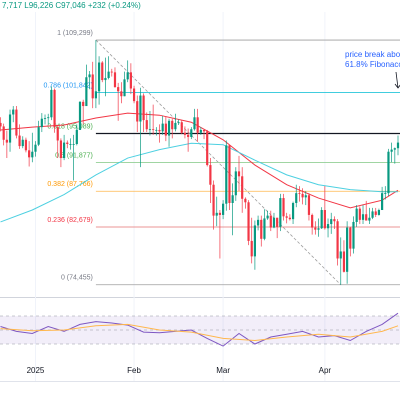 The width and height of the screenshot is (400, 400). What do you see at coordinates (67, 85) in the screenshot?
I see `fib-level-label: 0.786 (101,842)` at bounding box center [67, 85].